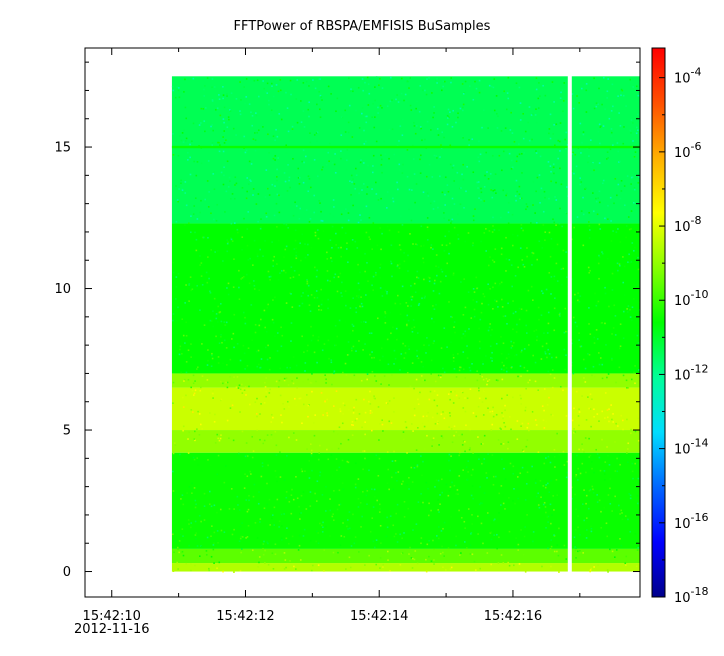 The image size is (724, 656). I want to click on y-tick-label: 5, so click(67, 431).